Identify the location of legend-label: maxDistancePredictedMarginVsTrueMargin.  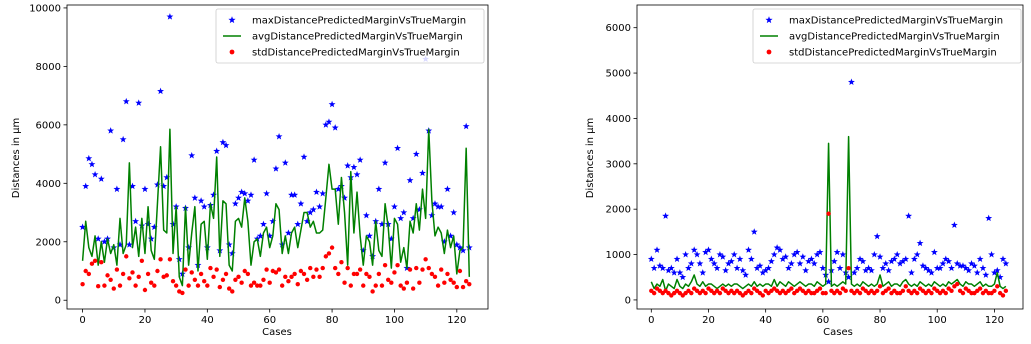
(896, 21).